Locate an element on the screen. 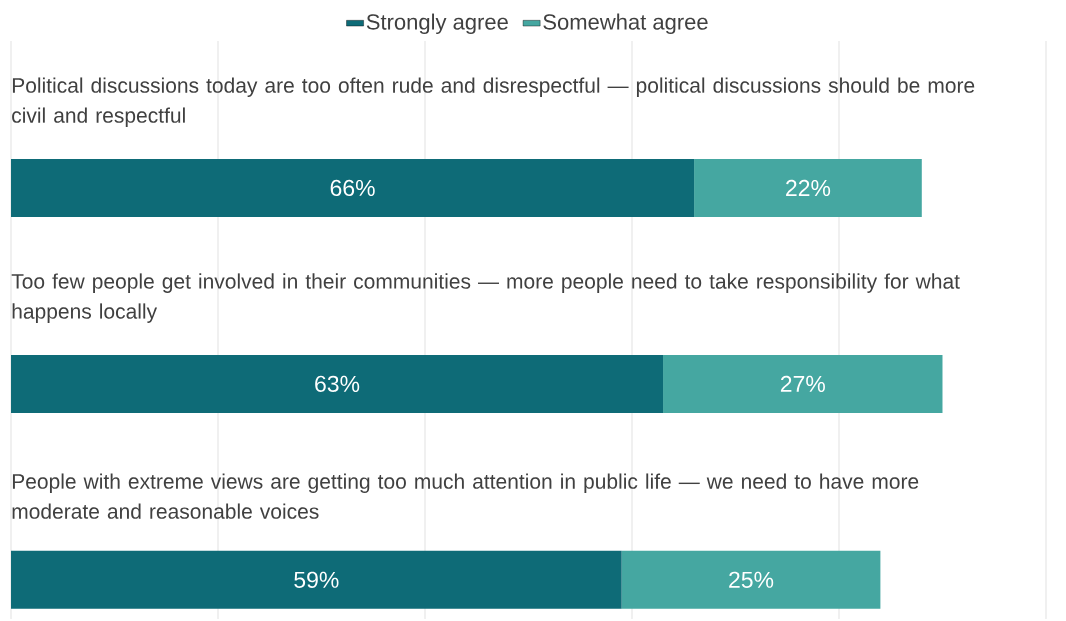 The height and width of the screenshot is (621, 1066). legend-label: Strongly agree is located at coordinates (437, 24).